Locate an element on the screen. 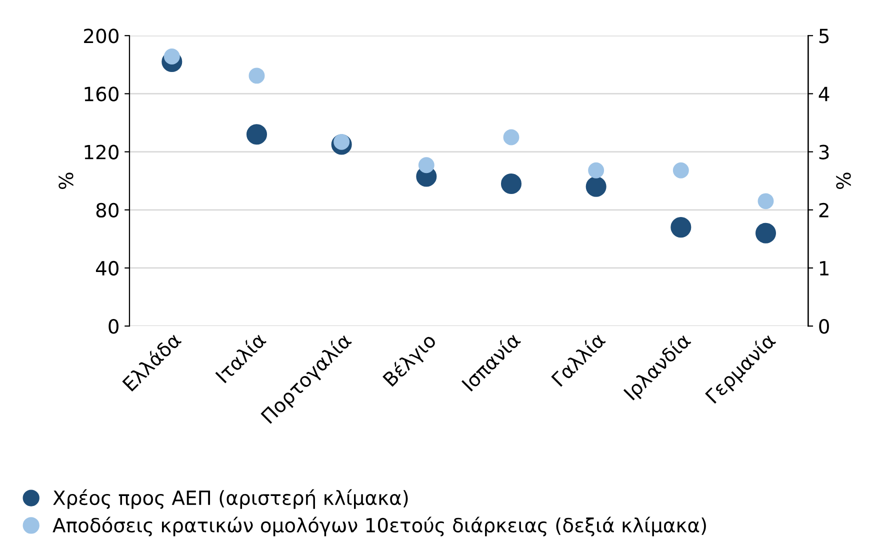 This screenshot has width=893, height=548. y2-tick-label: 3 is located at coordinates (824, 152).